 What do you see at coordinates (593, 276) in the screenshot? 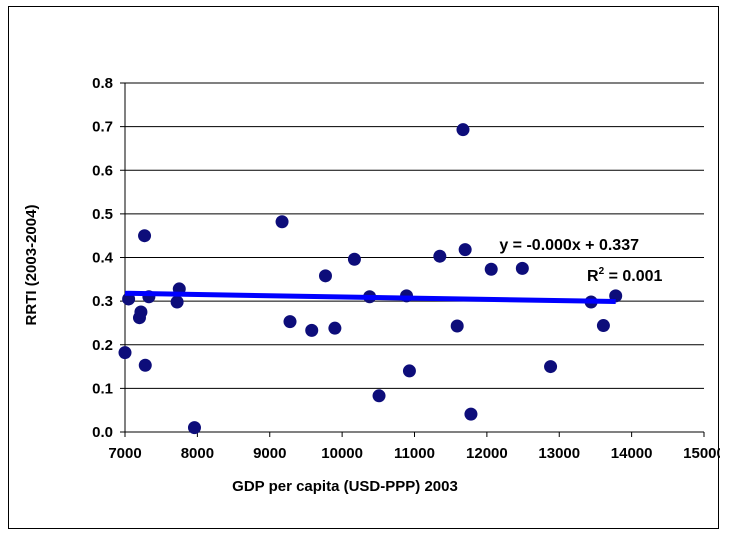
I see `r-squared-prefix: R` at bounding box center [593, 276].